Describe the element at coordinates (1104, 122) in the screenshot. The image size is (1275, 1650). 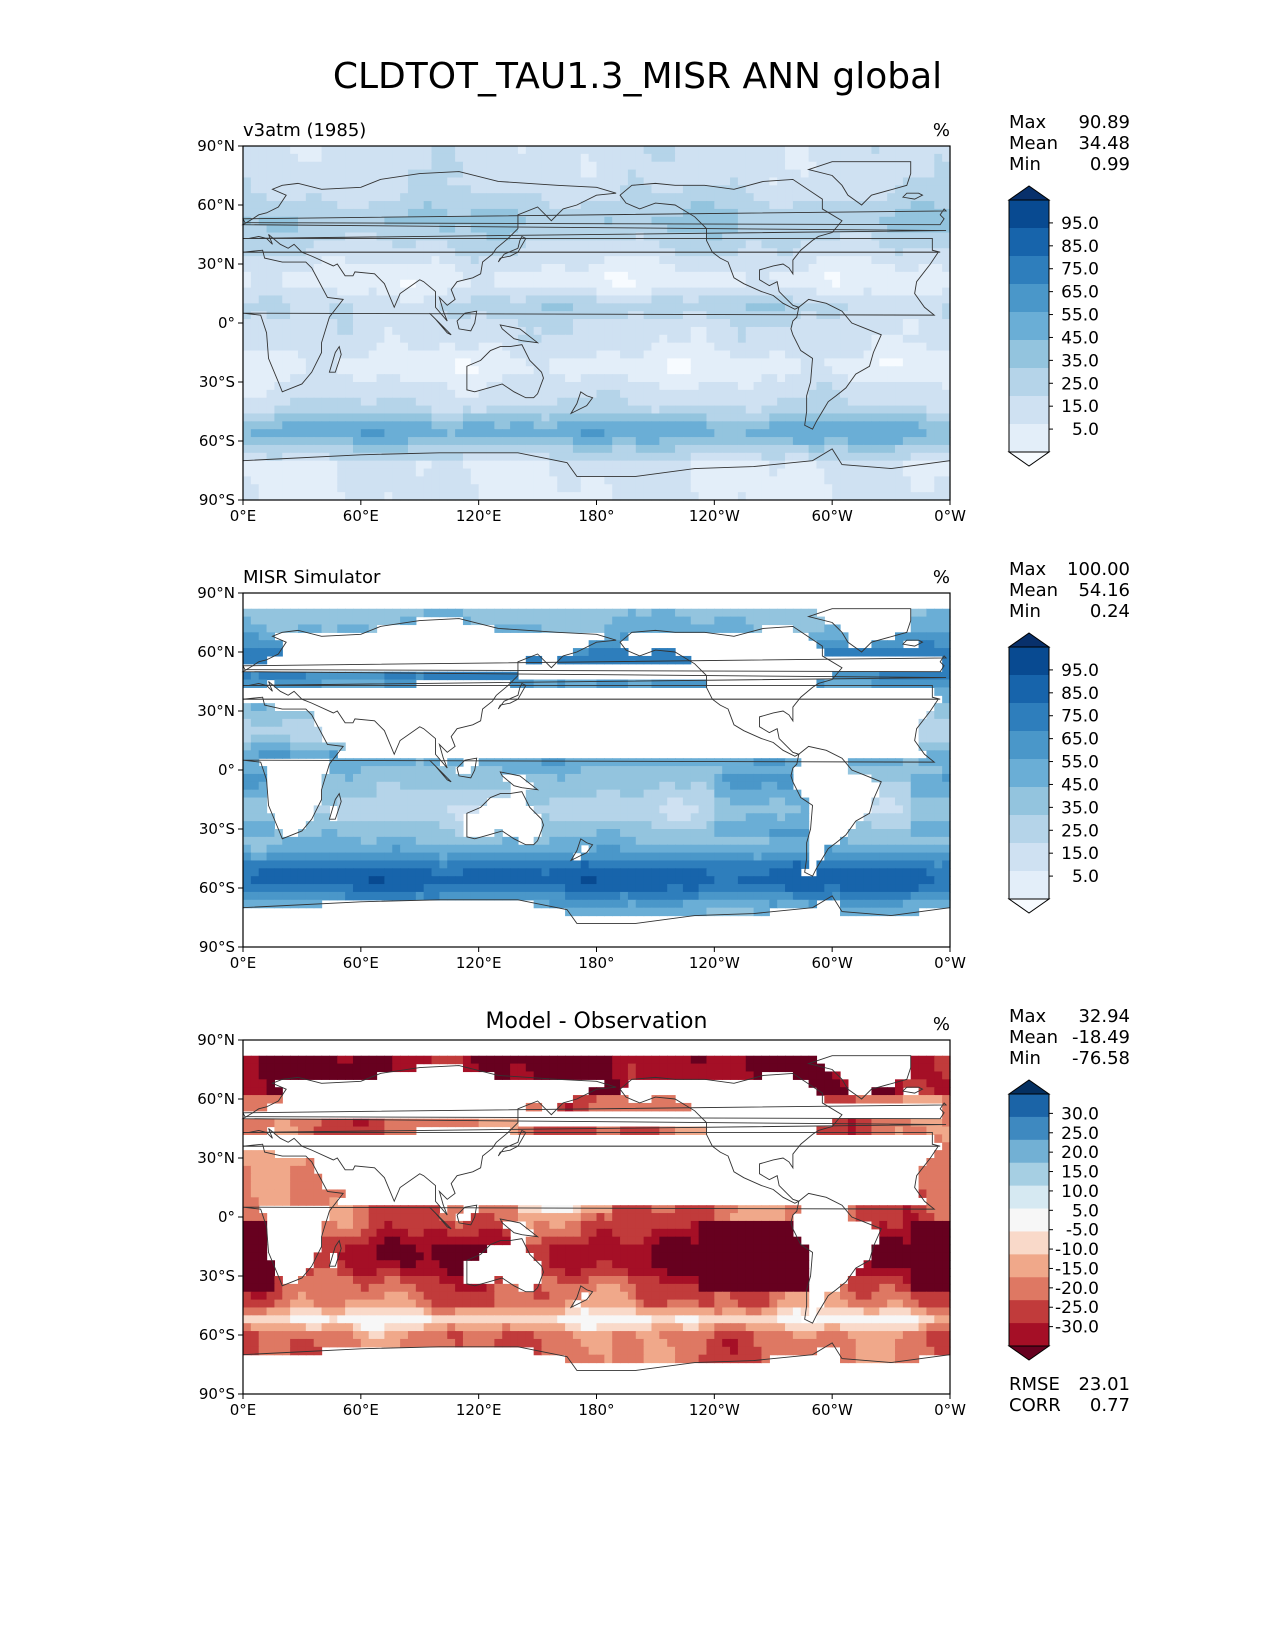
I see `stat-value: 90.89` at that location.